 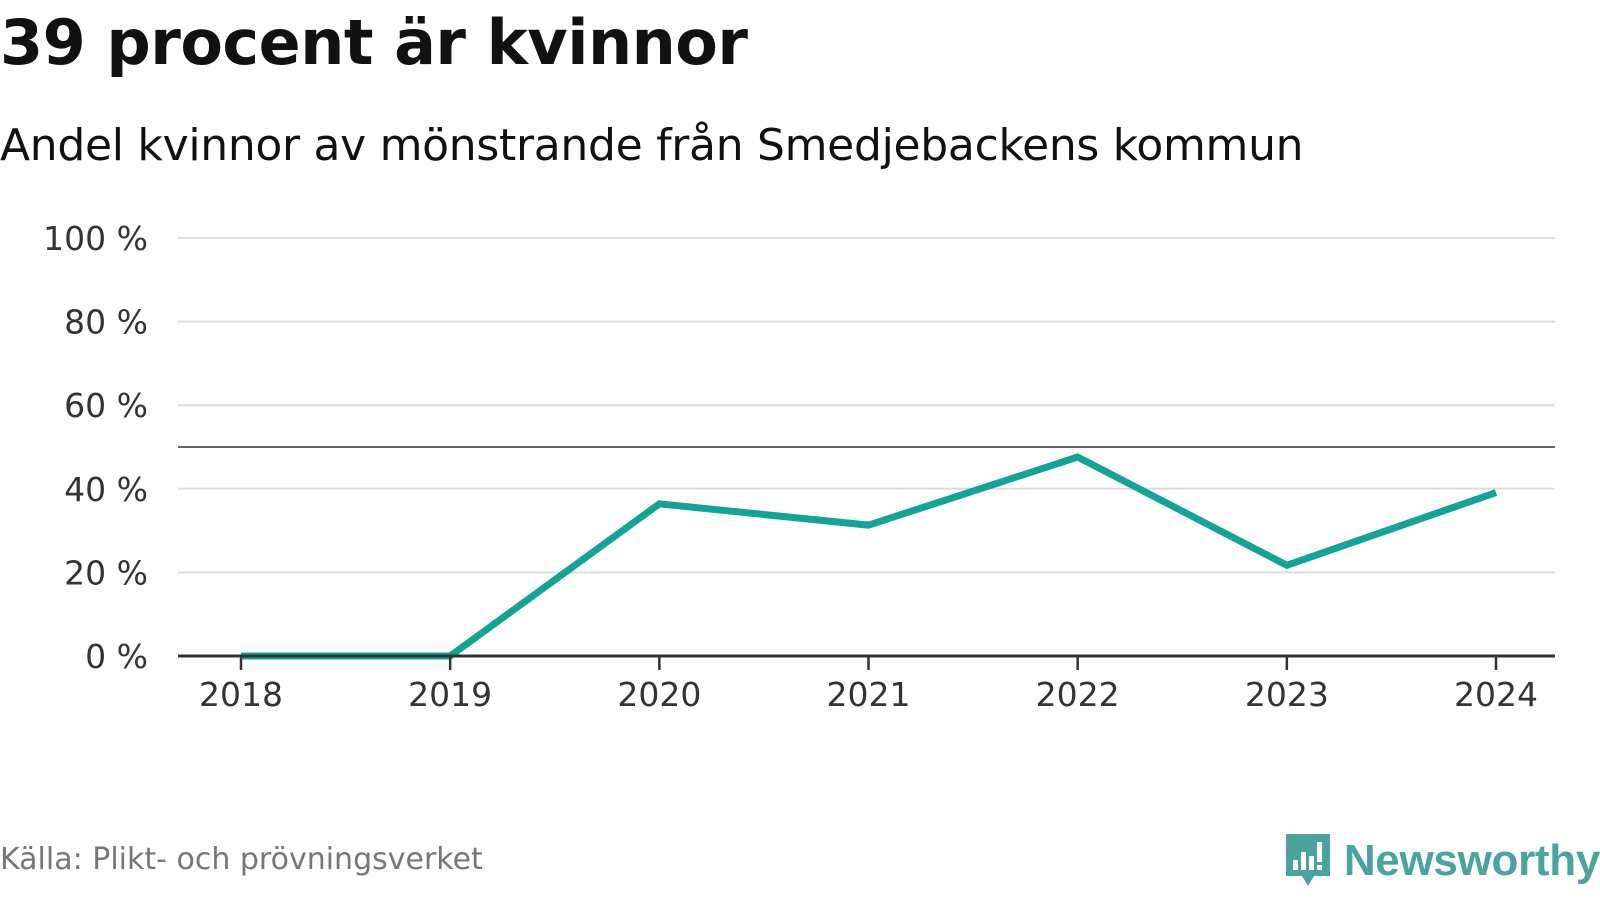 I want to click on x-tick-label: 2023, so click(x=1287, y=694).